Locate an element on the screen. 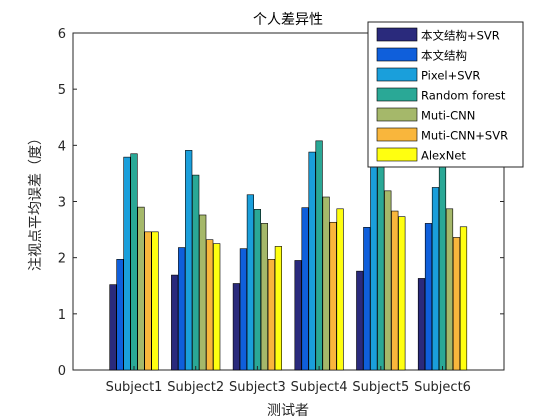  y-tick-label: 2 is located at coordinates (62, 259).